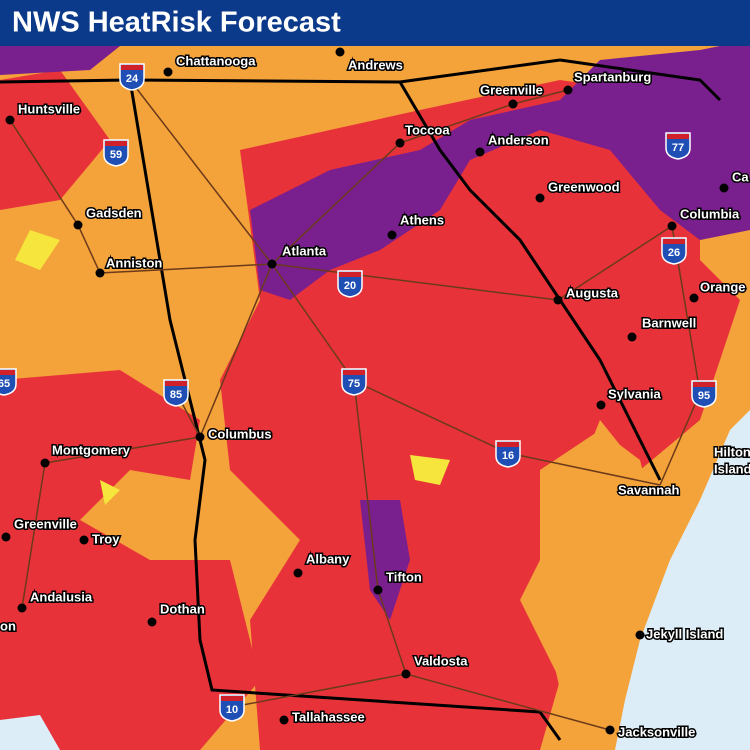 The width and height of the screenshot is (750, 750). What do you see at coordinates (134, 262) in the screenshot?
I see `city-label: Anniston` at bounding box center [134, 262].